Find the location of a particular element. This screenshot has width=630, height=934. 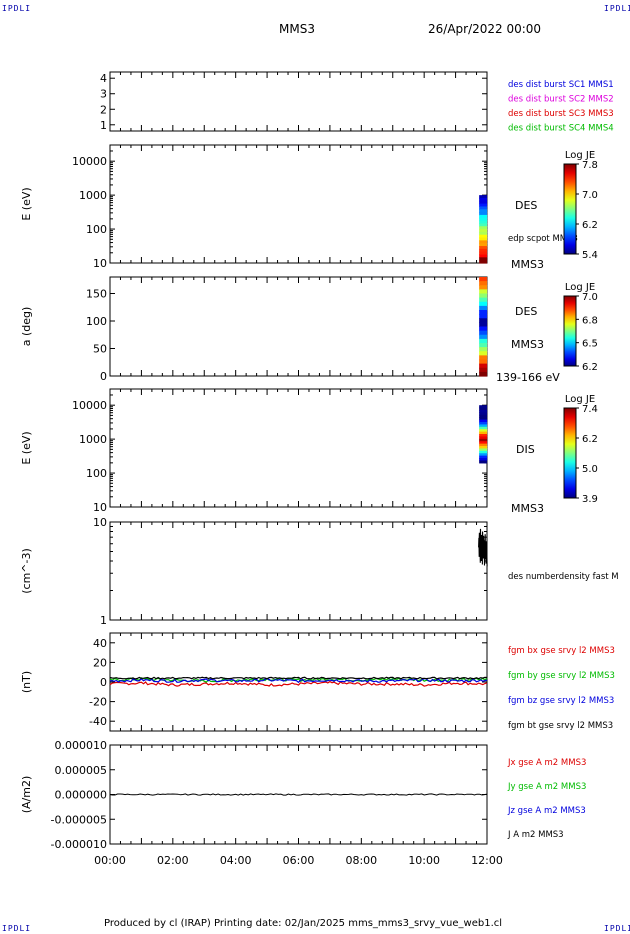

panel6-ytick-label: -40 is located at coordinates (98, 721).